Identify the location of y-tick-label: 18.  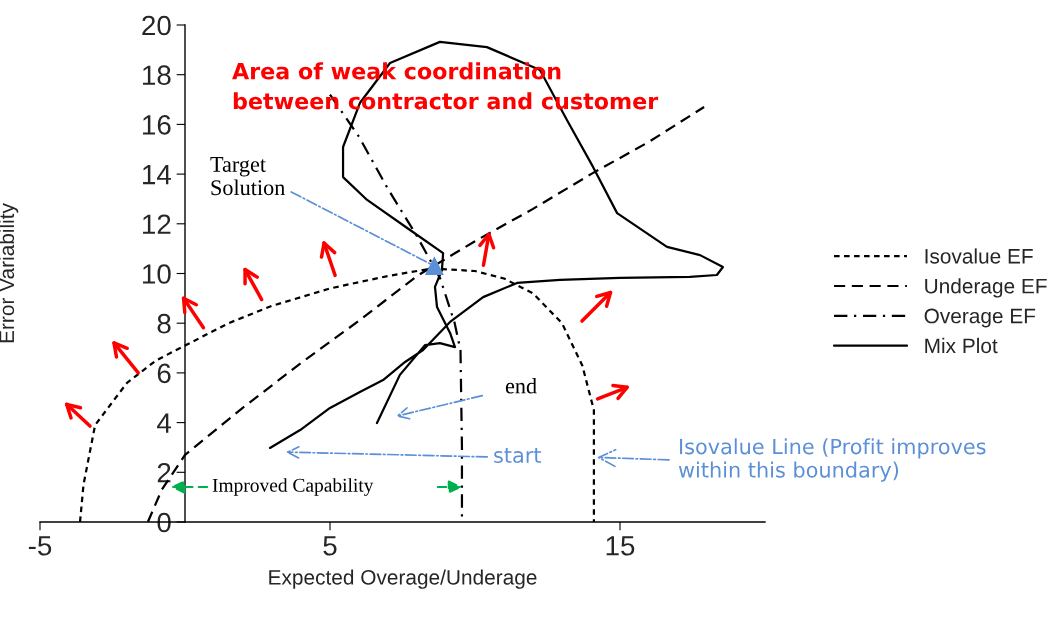
(157, 75).